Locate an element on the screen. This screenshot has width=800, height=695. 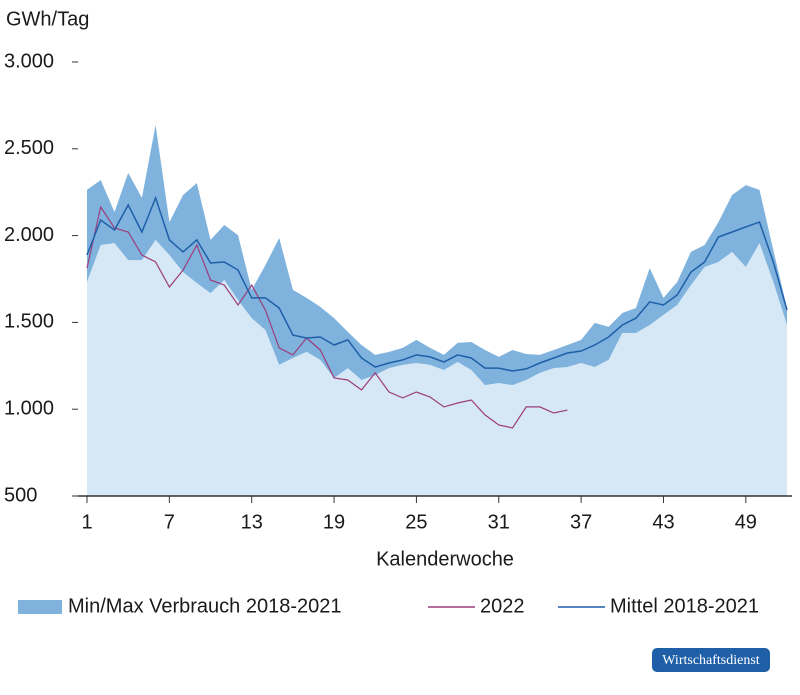
y-tick-label: 500 is located at coordinates (20, 495).